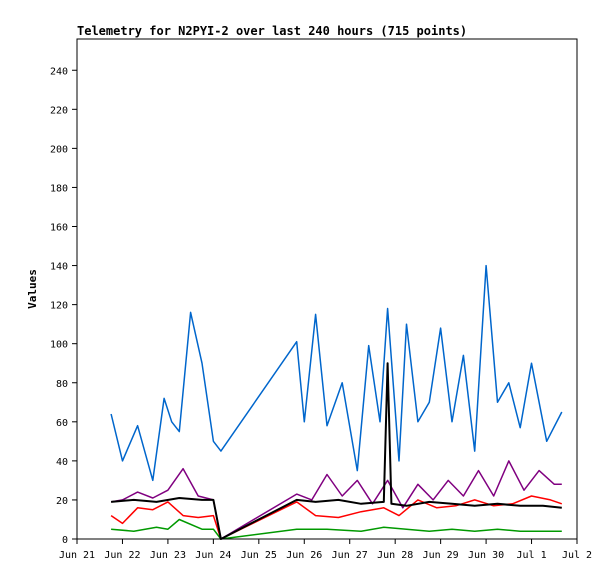 The width and height of the screenshot is (615, 579). Describe the element at coordinates (168, 555) in the screenshot. I see `x-tick-label: Jun 23` at that location.